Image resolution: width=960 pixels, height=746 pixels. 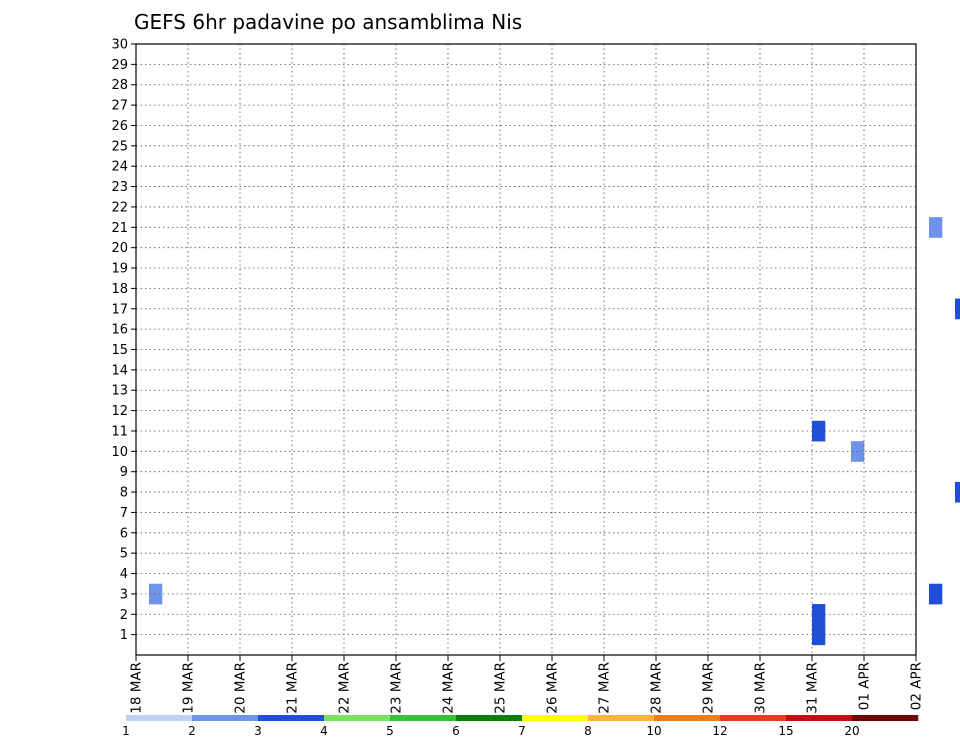 I want to click on y-tick-label: 13, so click(x=119, y=391).